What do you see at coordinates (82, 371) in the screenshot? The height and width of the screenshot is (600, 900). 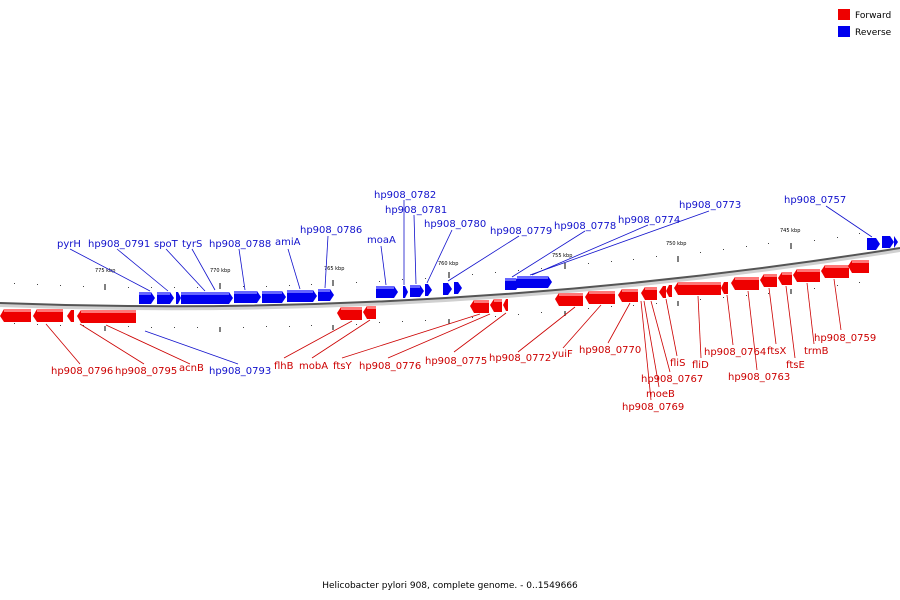 I see `gene-label-hp908-0796: hp908_0796` at bounding box center [82, 371].